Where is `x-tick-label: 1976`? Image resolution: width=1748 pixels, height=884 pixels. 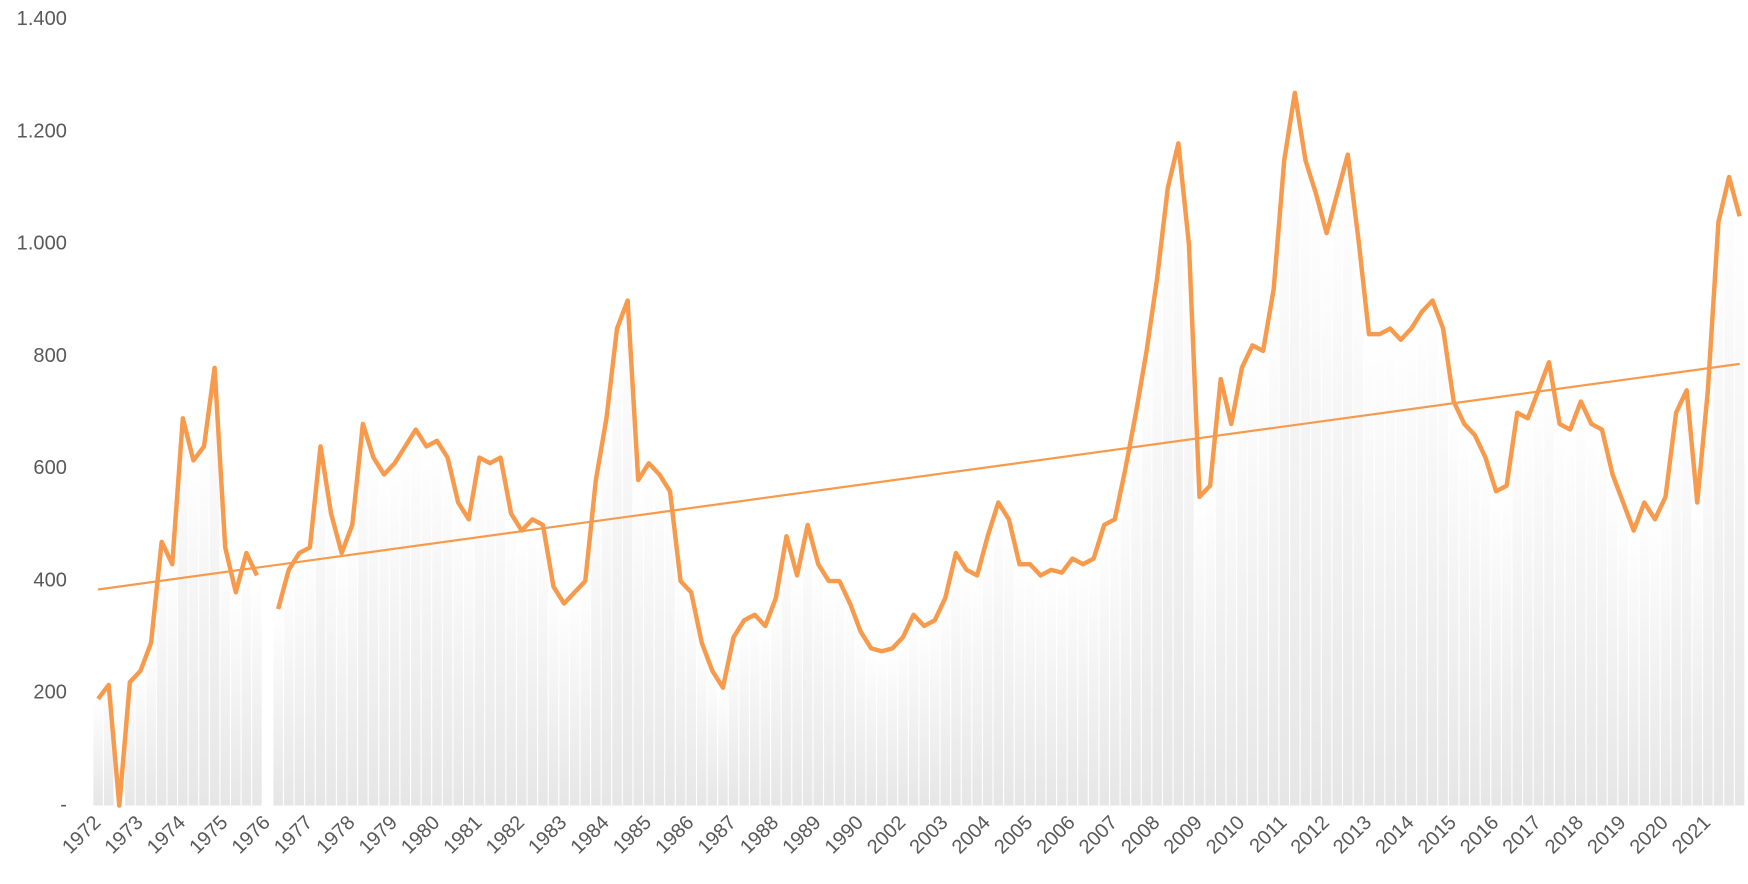
x-tick-label: 1976 is located at coordinates (251, 835).